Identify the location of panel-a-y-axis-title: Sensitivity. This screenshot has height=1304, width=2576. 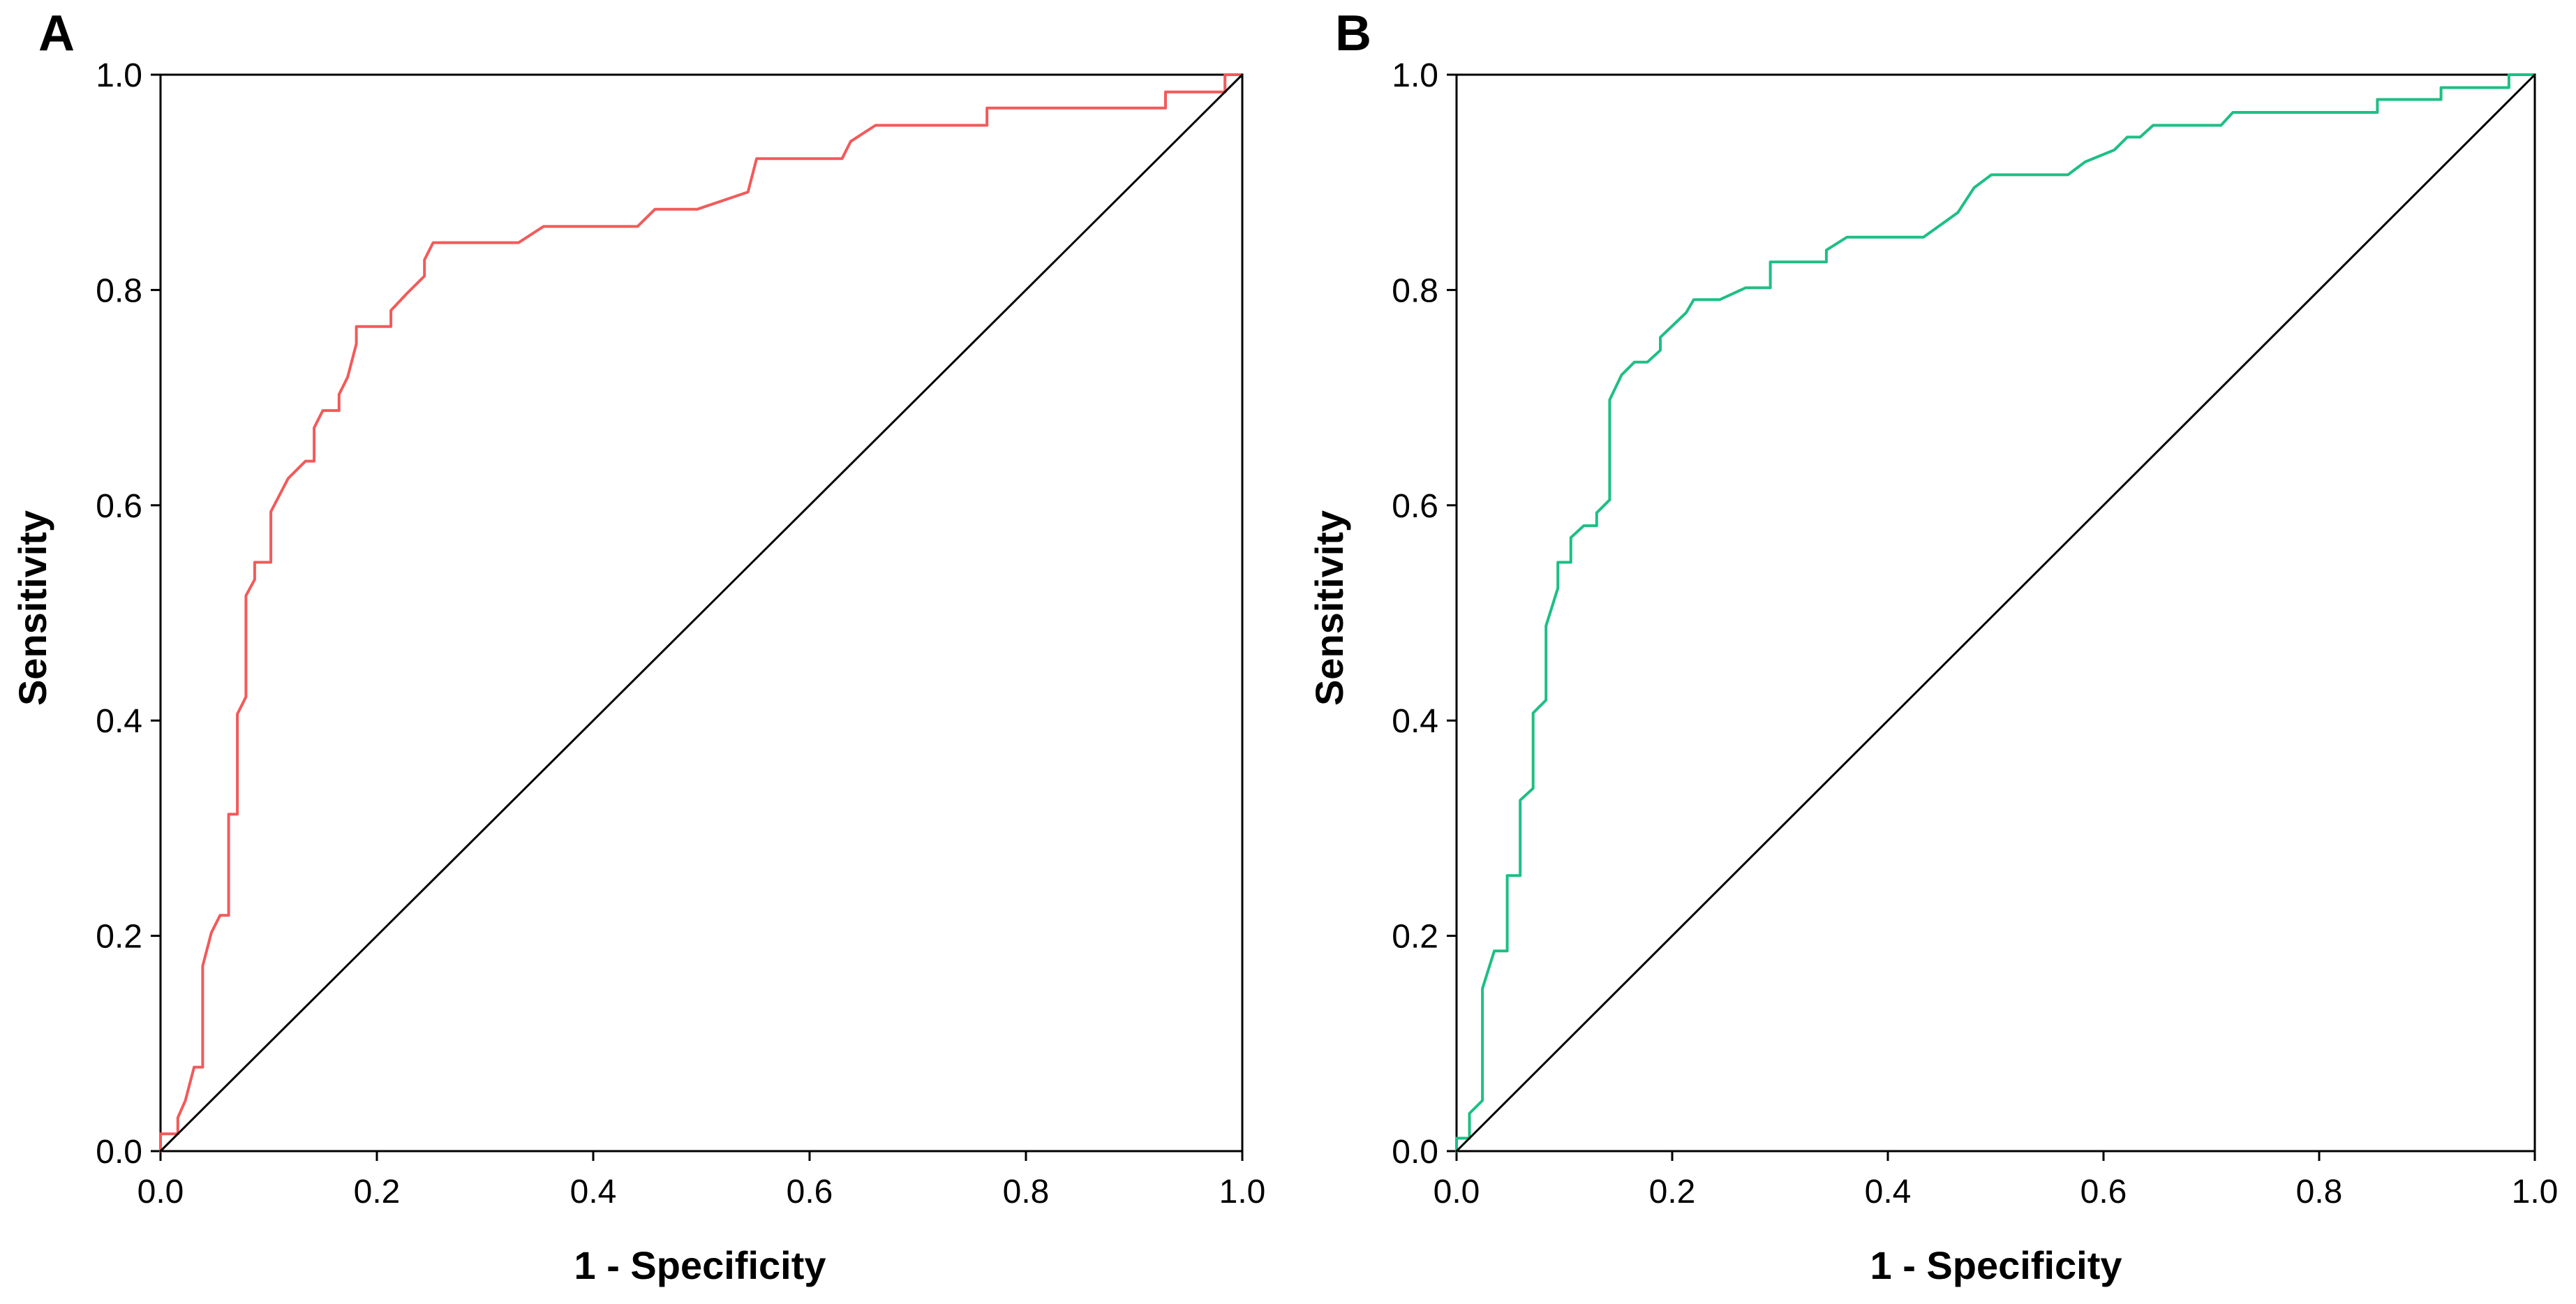
(32, 608).